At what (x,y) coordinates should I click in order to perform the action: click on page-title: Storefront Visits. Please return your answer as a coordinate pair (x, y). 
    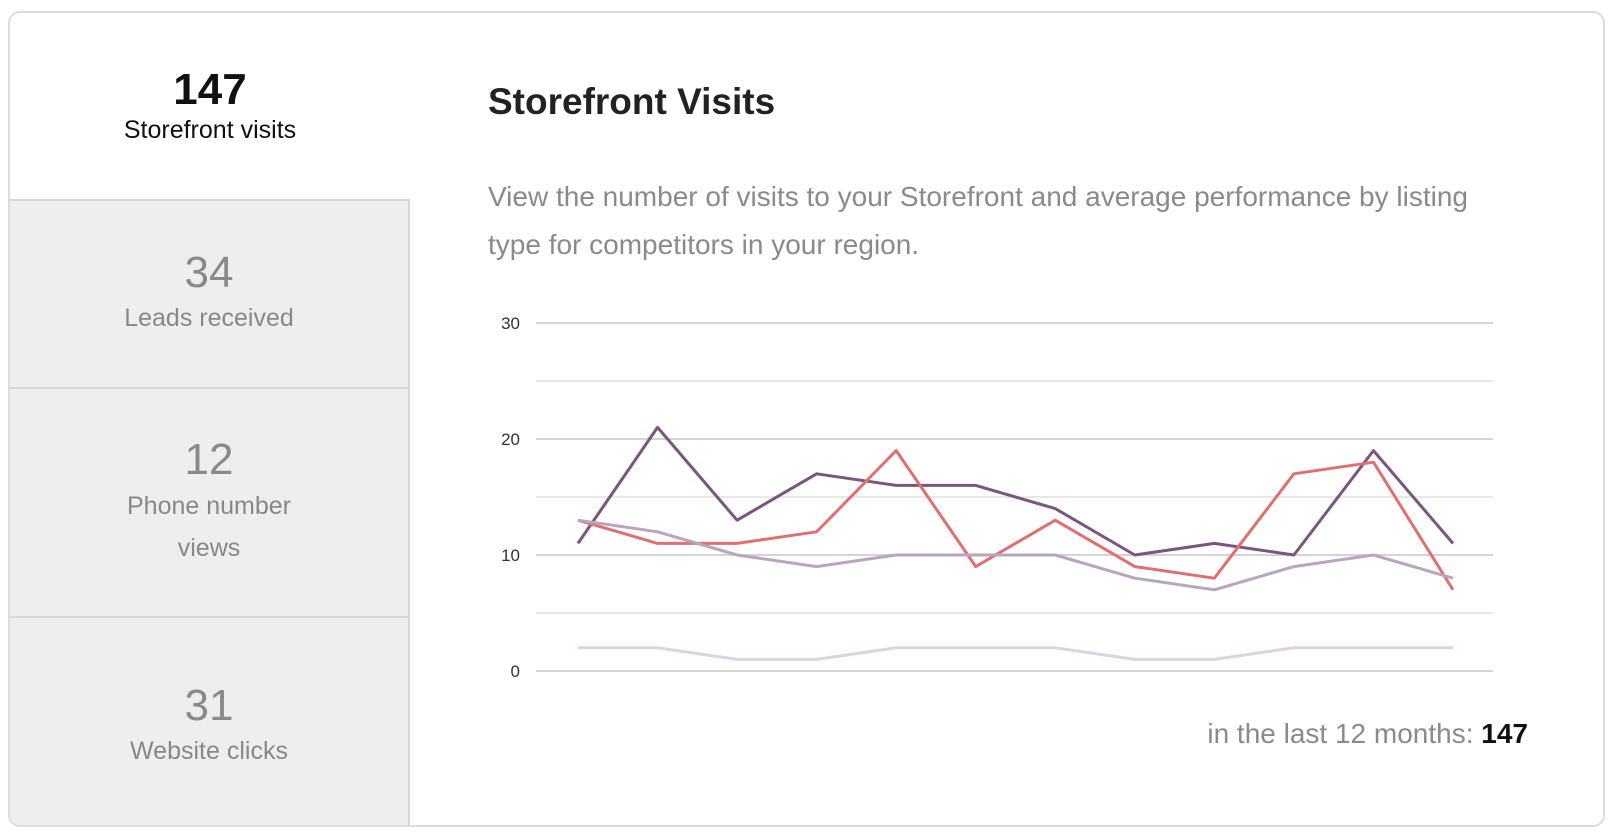
    Looking at the image, I should click on (632, 101).